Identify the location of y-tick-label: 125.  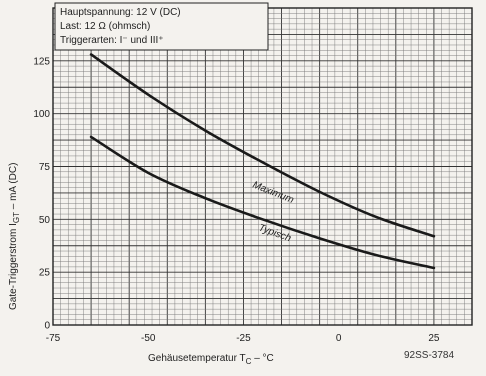
(41, 61).